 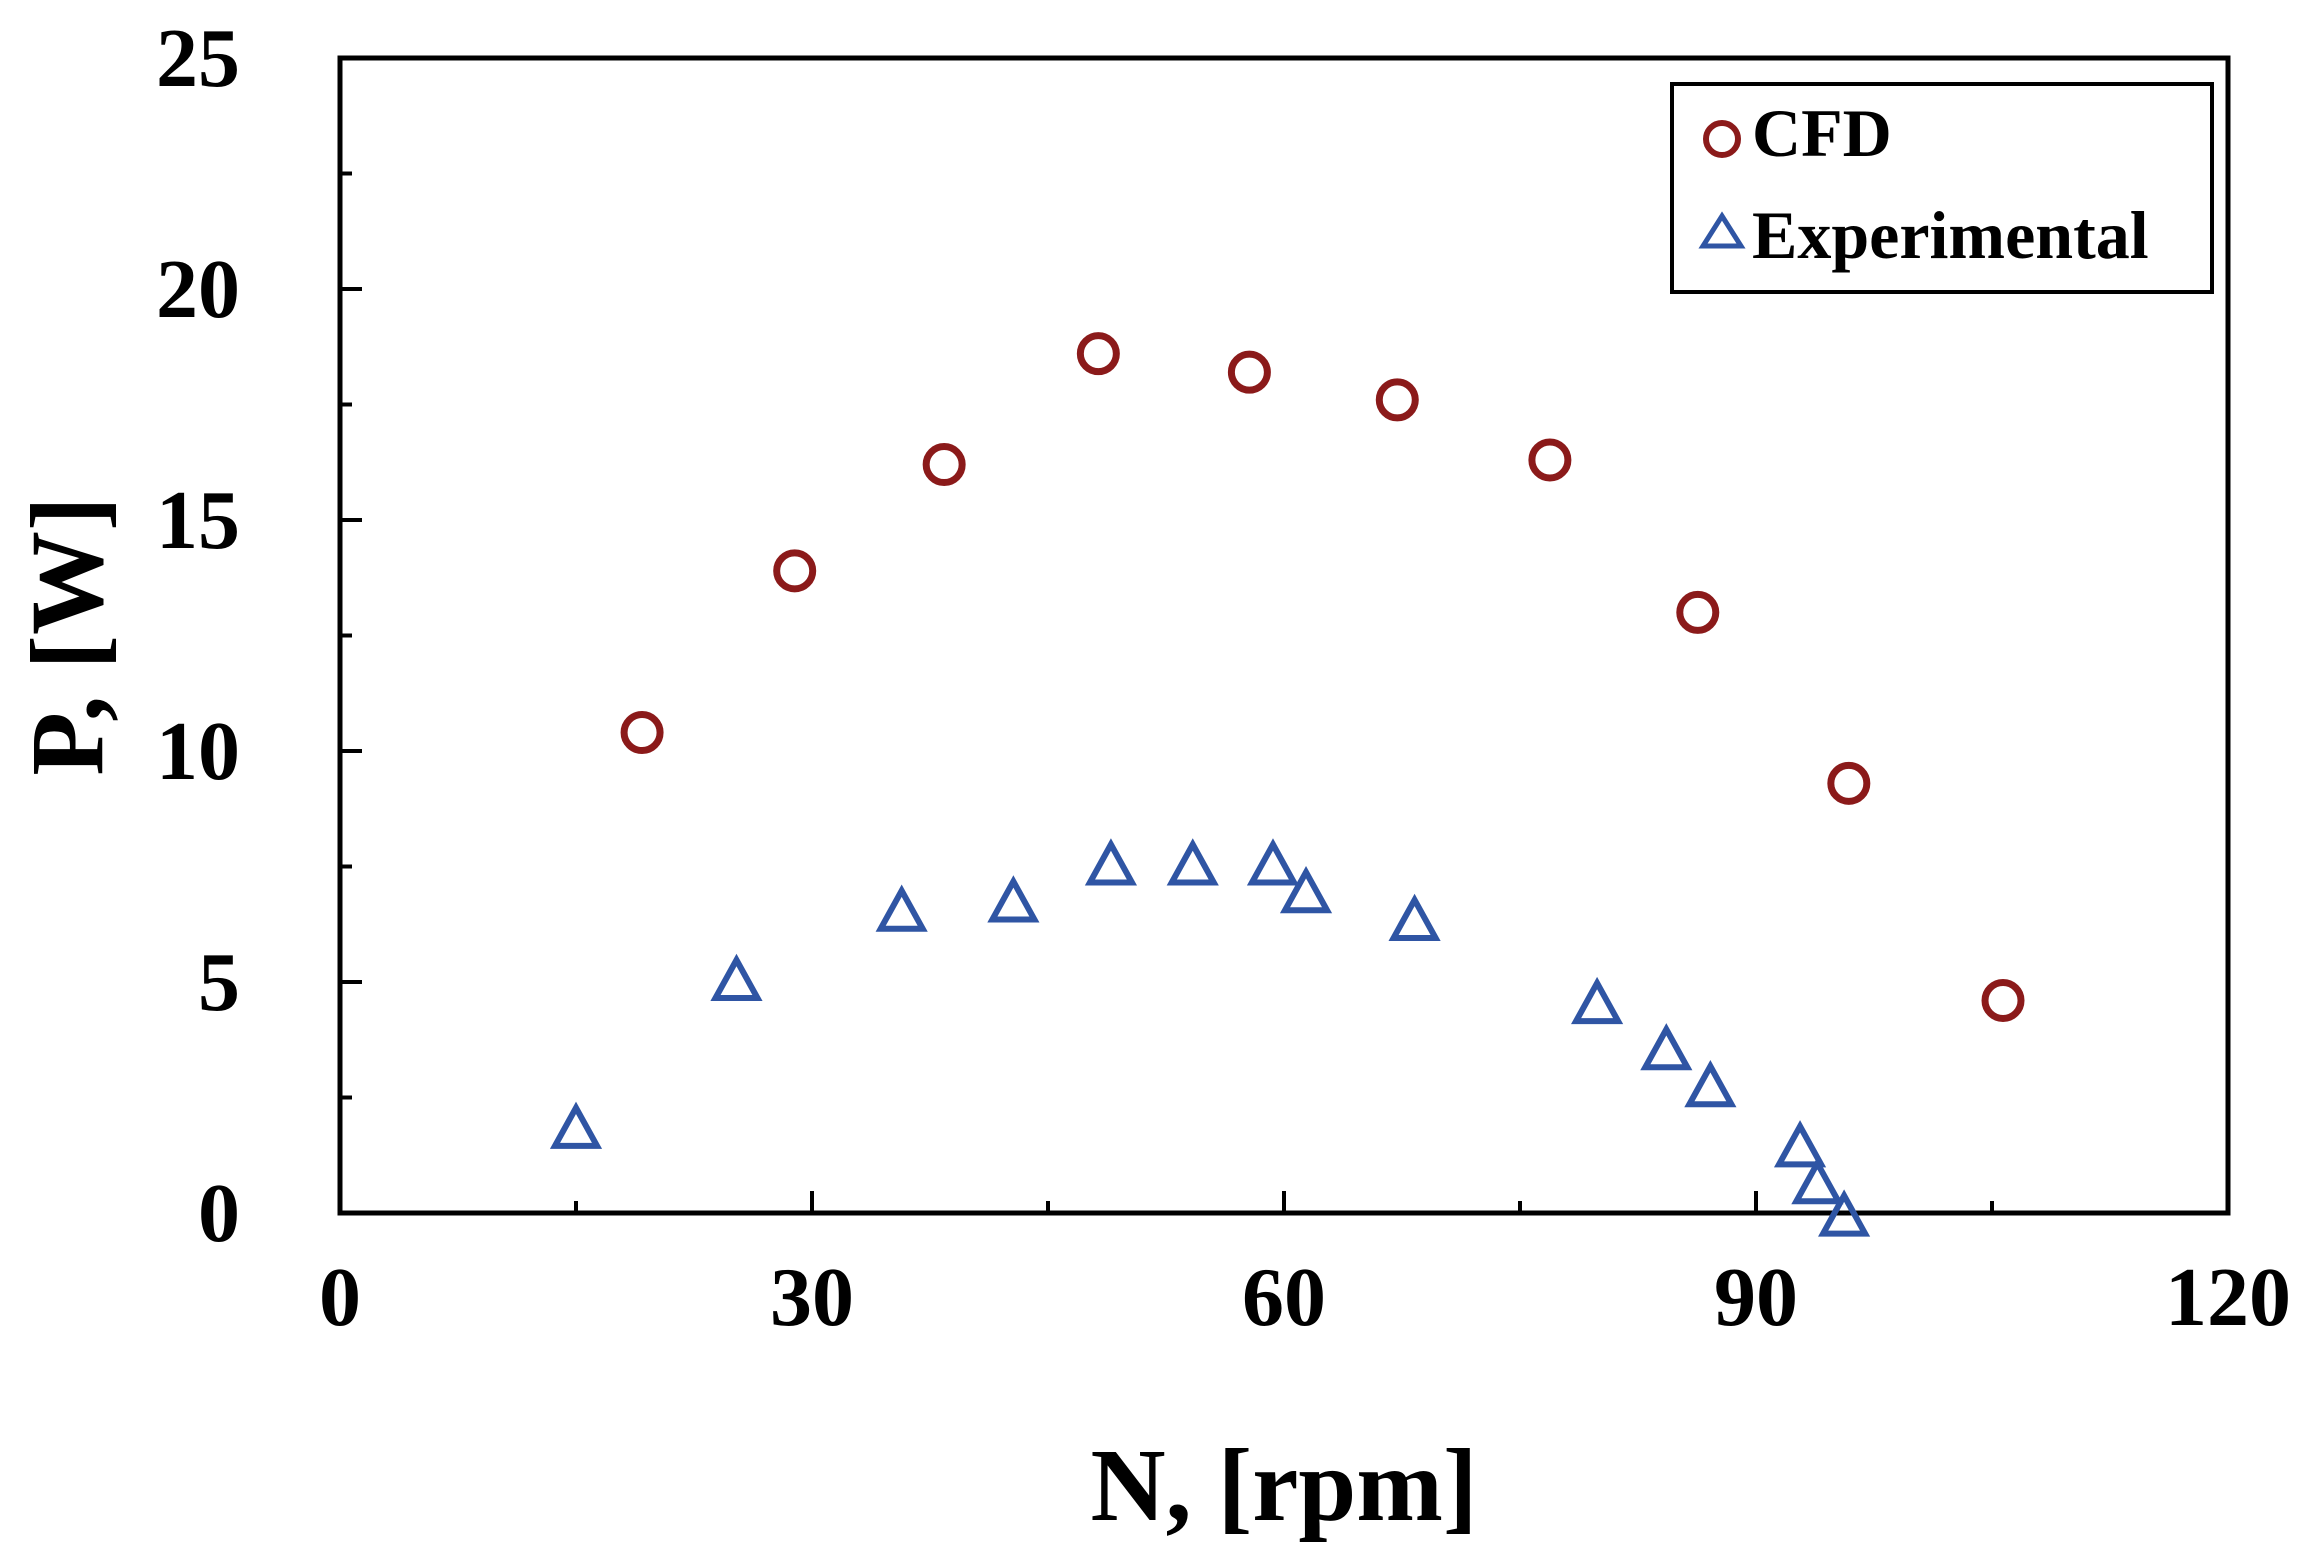 What do you see at coordinates (1756, 1297) in the screenshot?
I see `x-tick-label: 90` at bounding box center [1756, 1297].